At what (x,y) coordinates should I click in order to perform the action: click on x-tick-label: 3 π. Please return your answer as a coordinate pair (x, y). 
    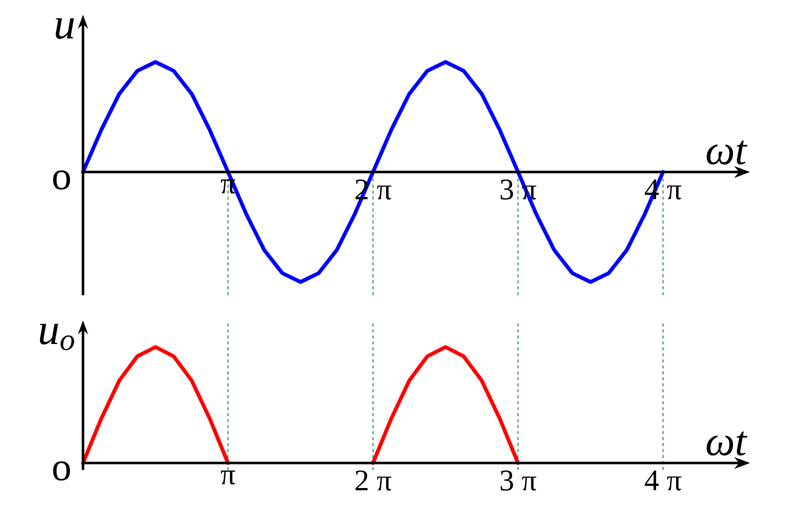
    Looking at the image, I should click on (518, 480).